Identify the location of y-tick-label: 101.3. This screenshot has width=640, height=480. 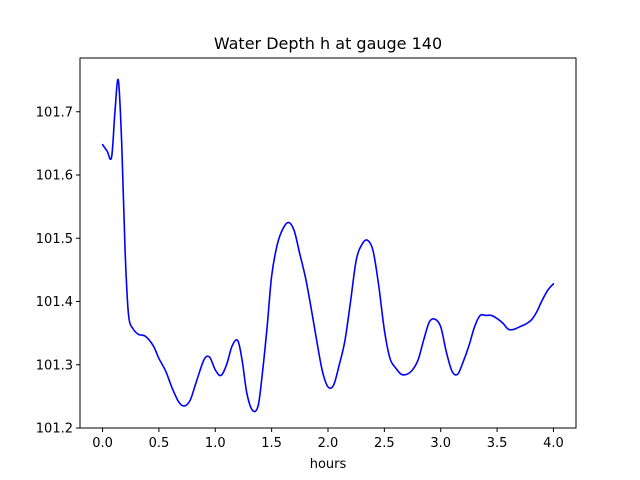
(54, 365).